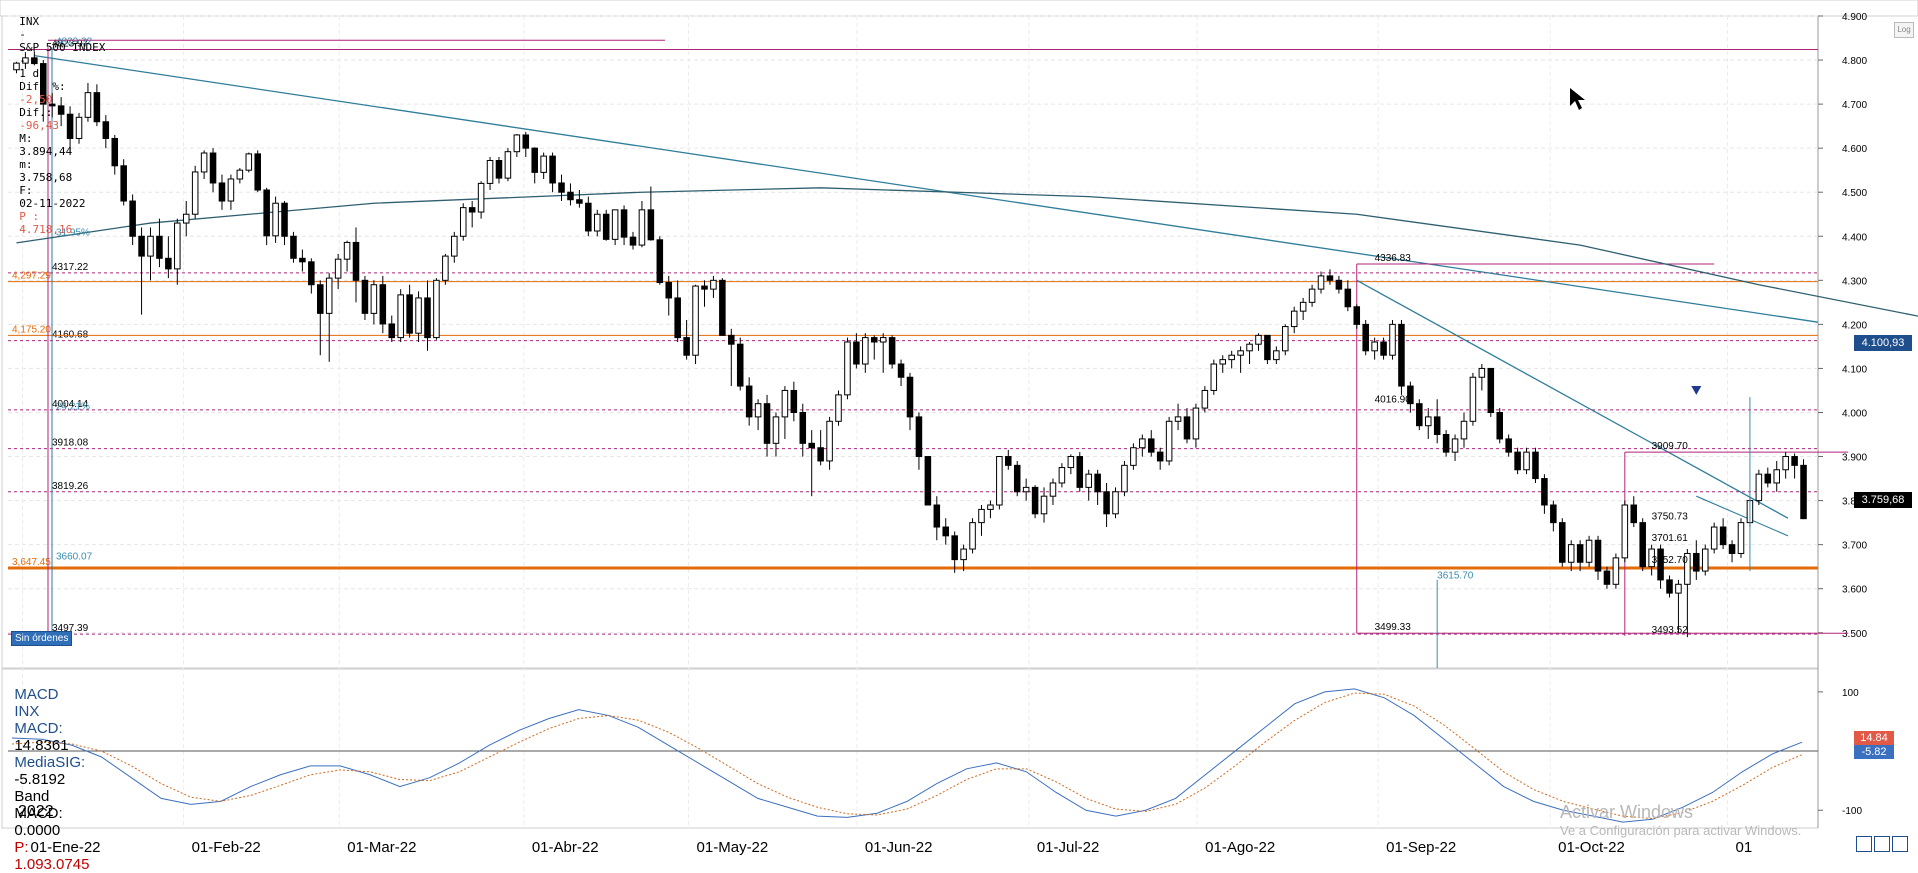  Describe the element at coordinates (65, 847) in the screenshot. I see `x-tick-label: 01-Ene-22` at that location.